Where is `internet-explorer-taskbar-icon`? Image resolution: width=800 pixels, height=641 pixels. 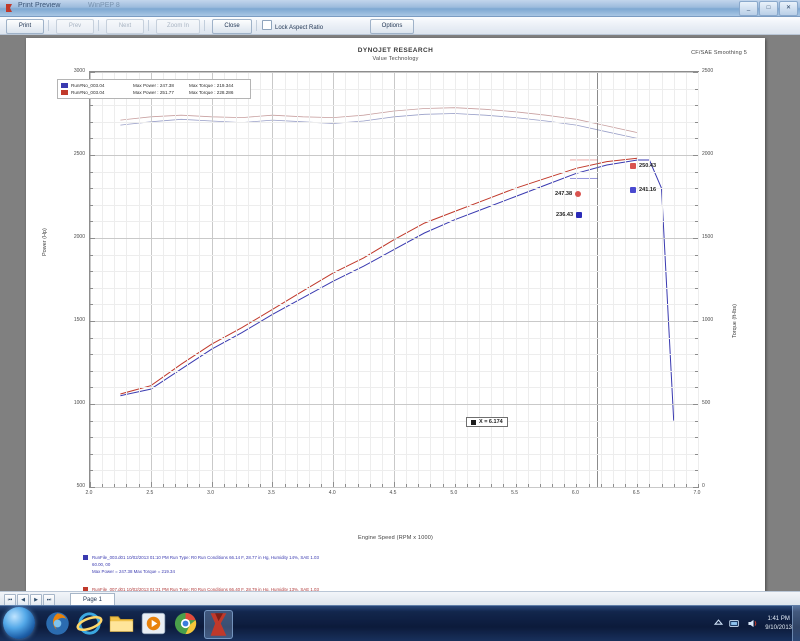 internet-explorer-taskbar-icon is located at coordinates (89, 623).